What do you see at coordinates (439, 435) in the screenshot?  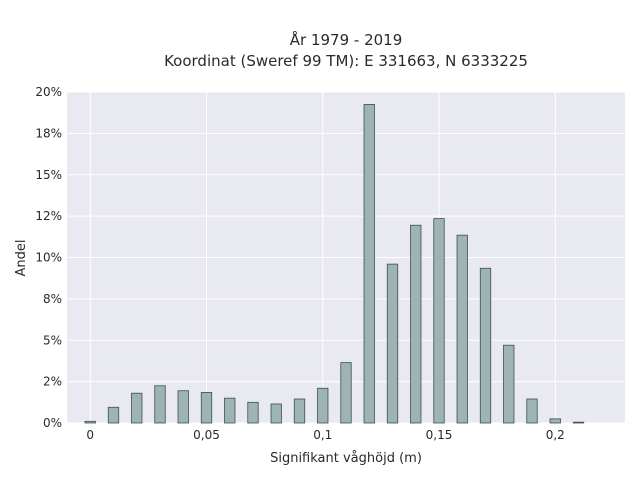 I see `x-tick-label: 0,15` at bounding box center [439, 435].